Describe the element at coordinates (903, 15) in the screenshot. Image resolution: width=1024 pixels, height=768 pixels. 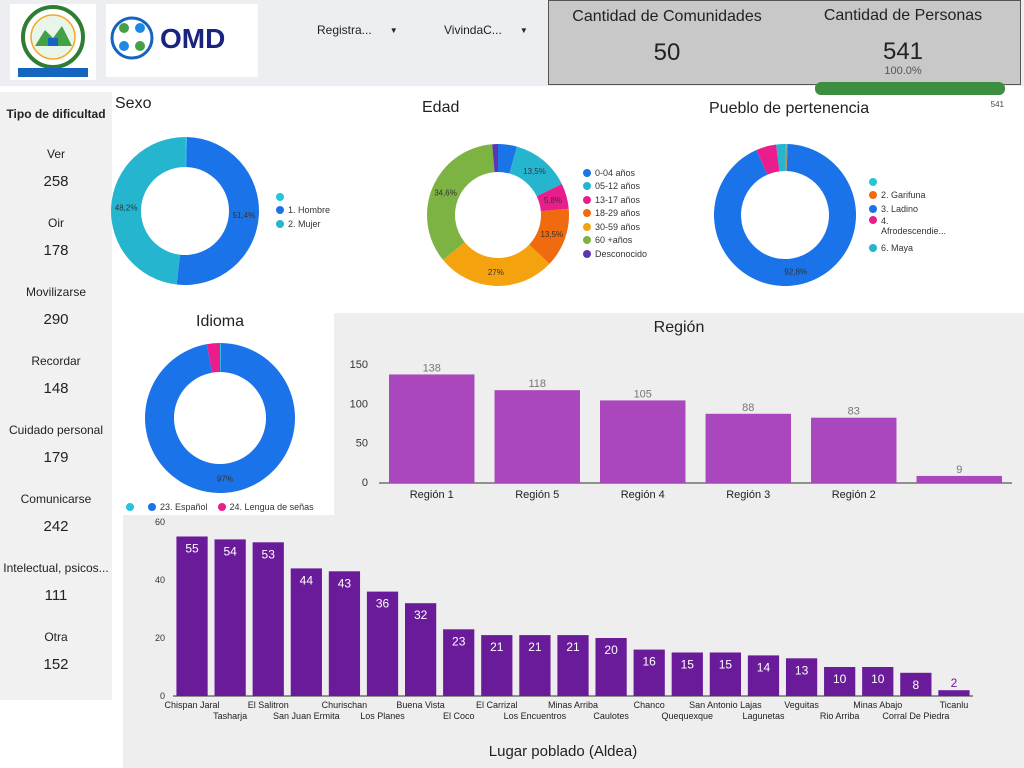
I see `personas-label: Cantidad de Personas` at that location.